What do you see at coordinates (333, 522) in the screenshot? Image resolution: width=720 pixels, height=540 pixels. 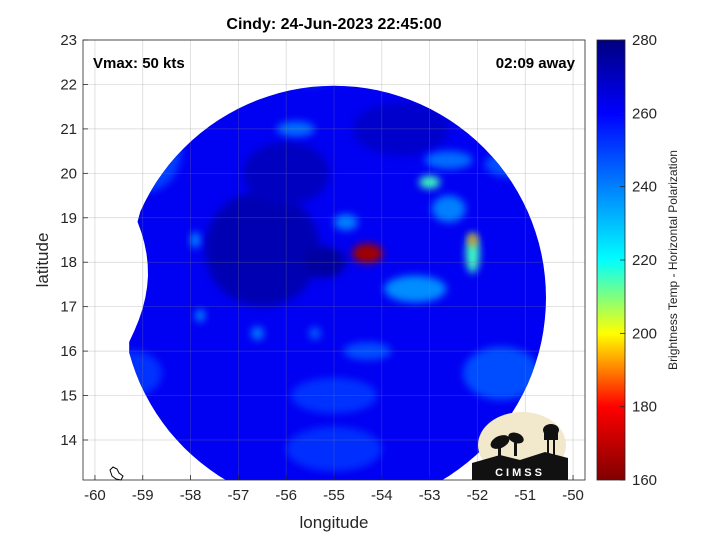 I see `x-axis-label: longitude` at bounding box center [333, 522].